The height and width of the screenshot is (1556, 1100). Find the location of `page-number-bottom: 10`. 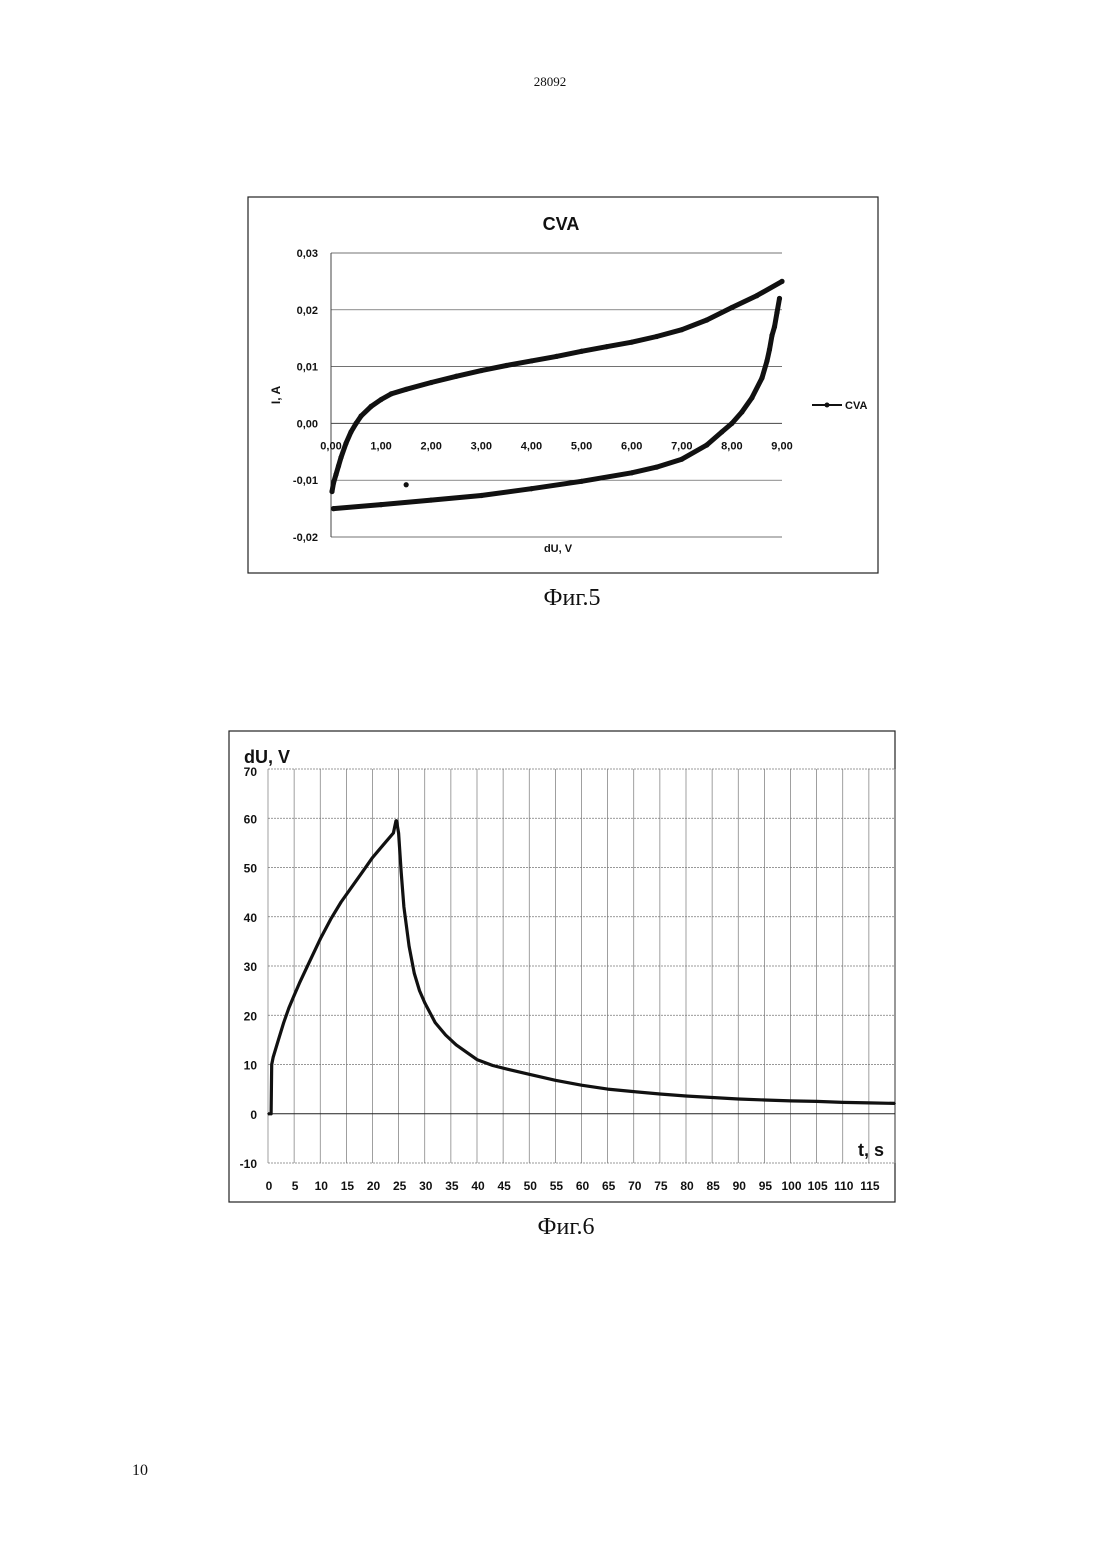

page-number-bottom: 10 is located at coordinates (140, 1471).